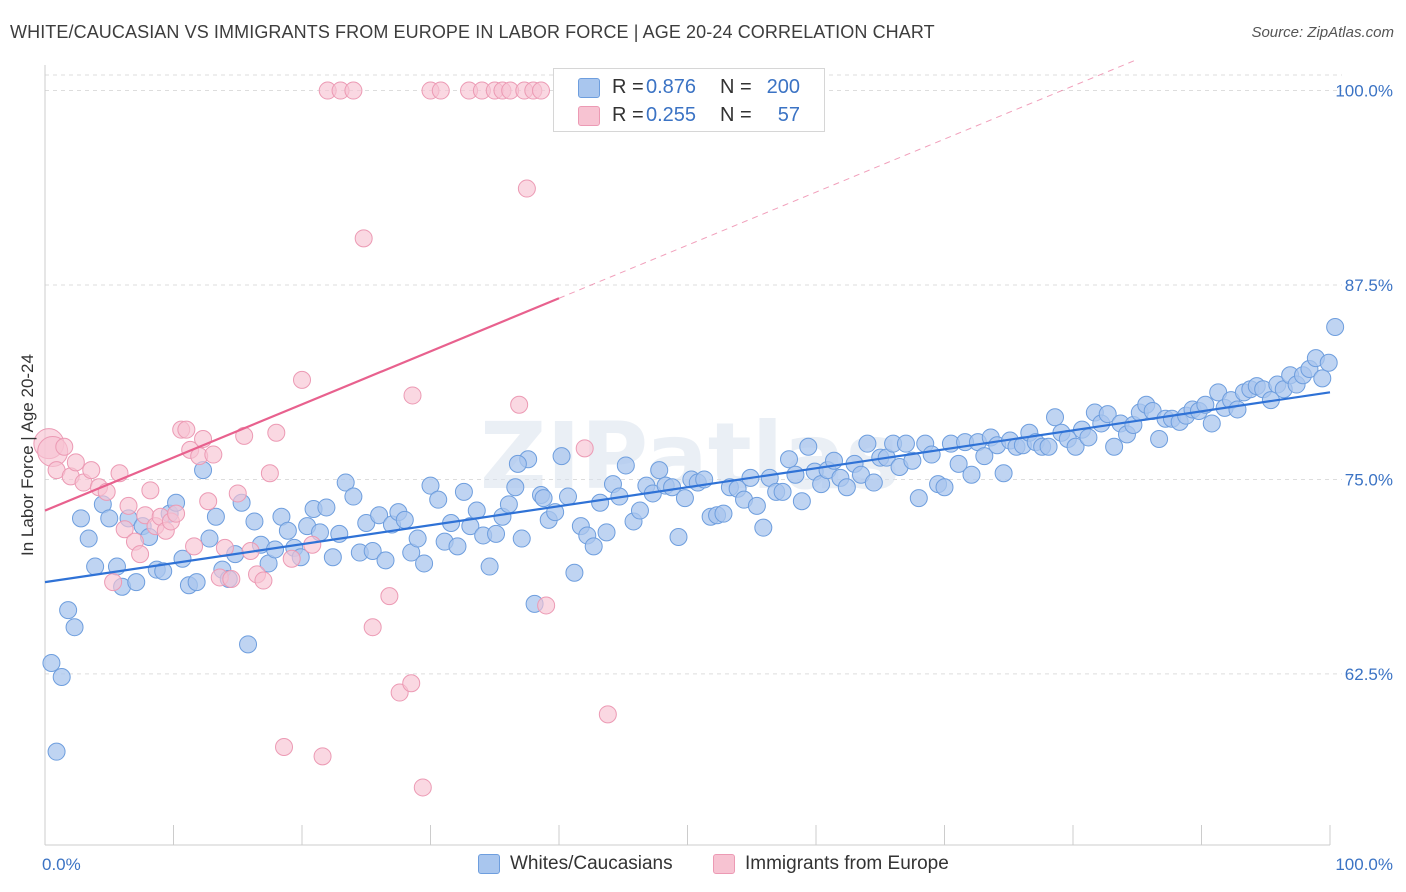 The width and height of the screenshot is (1406, 892). What do you see at coordinates (1364, 864) in the screenshot?
I see `x-tick-label: 100.0%` at bounding box center [1364, 864].